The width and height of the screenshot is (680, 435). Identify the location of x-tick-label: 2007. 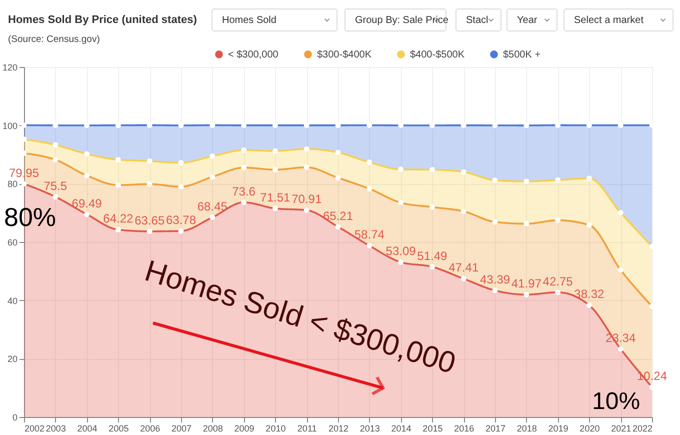
(181, 429).